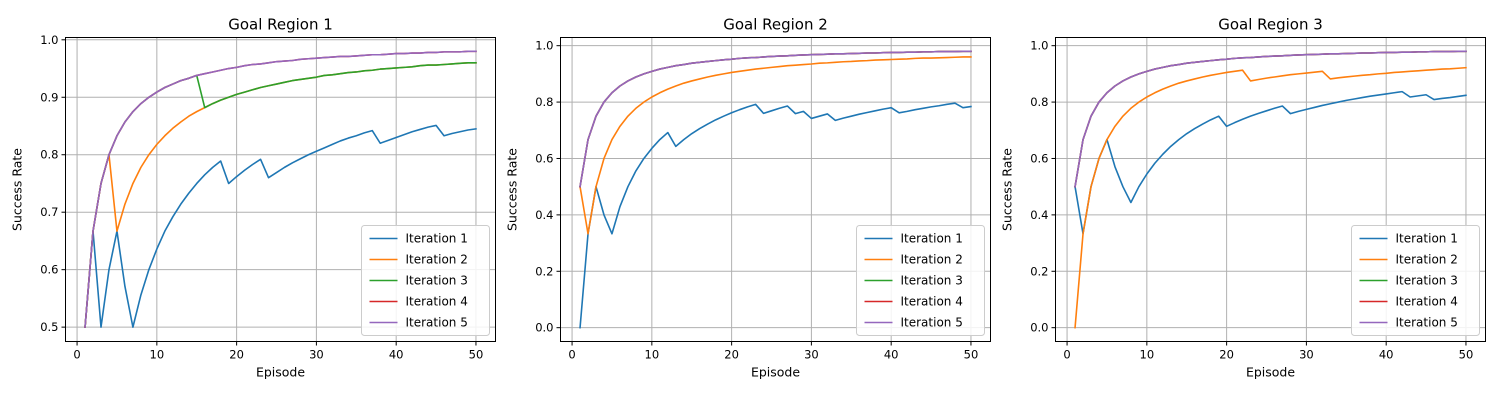  What do you see at coordinates (1270, 25) in the screenshot?
I see `chart-title: Goal Region 3` at bounding box center [1270, 25].